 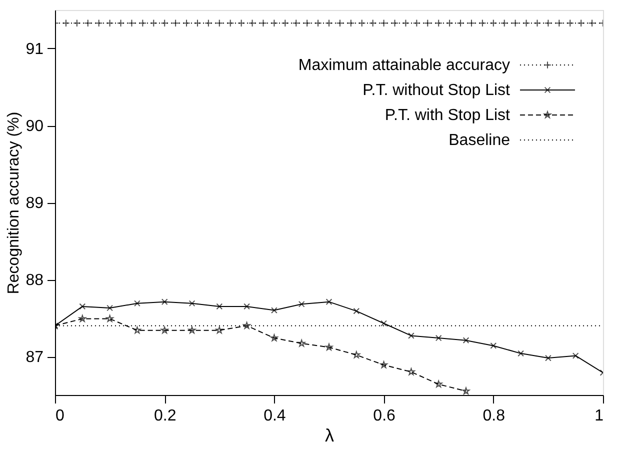 I want to click on legend-label: P.T. without Stop List, so click(x=436, y=90).